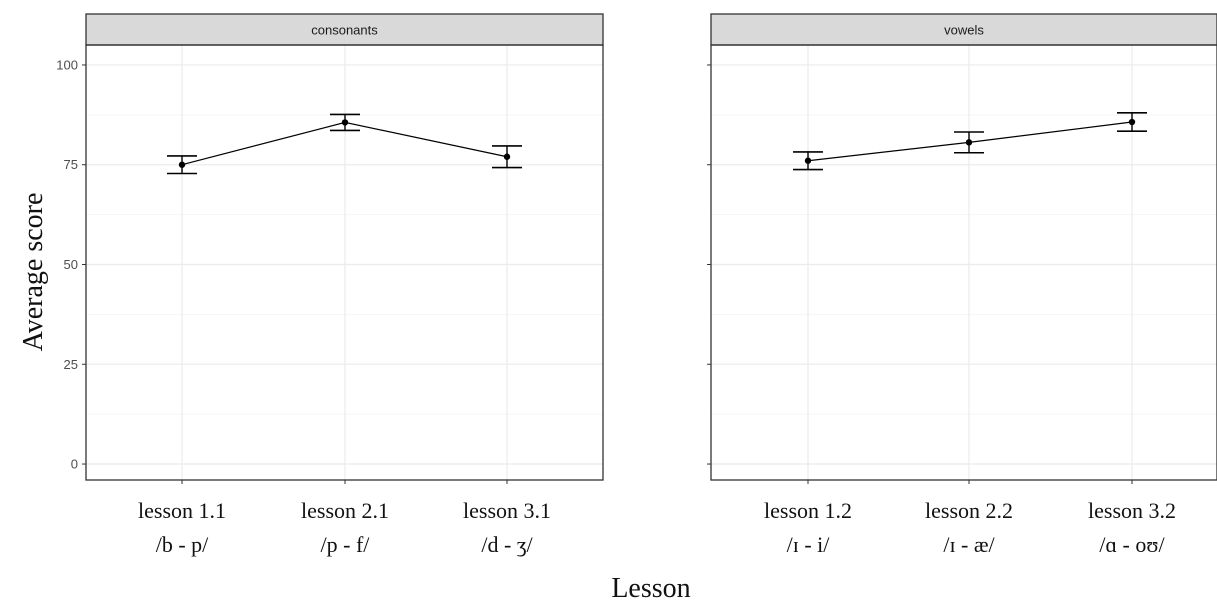 Image resolution: width=1217 pixels, height=602 pixels. I want to click on facet-strip-label: vowels, so click(964, 30).